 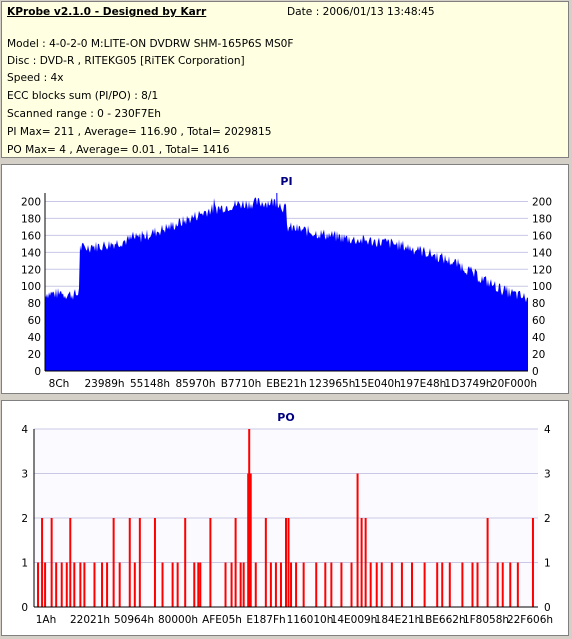 I want to click on po-xtick-label: 184E21h, so click(x=398, y=620).